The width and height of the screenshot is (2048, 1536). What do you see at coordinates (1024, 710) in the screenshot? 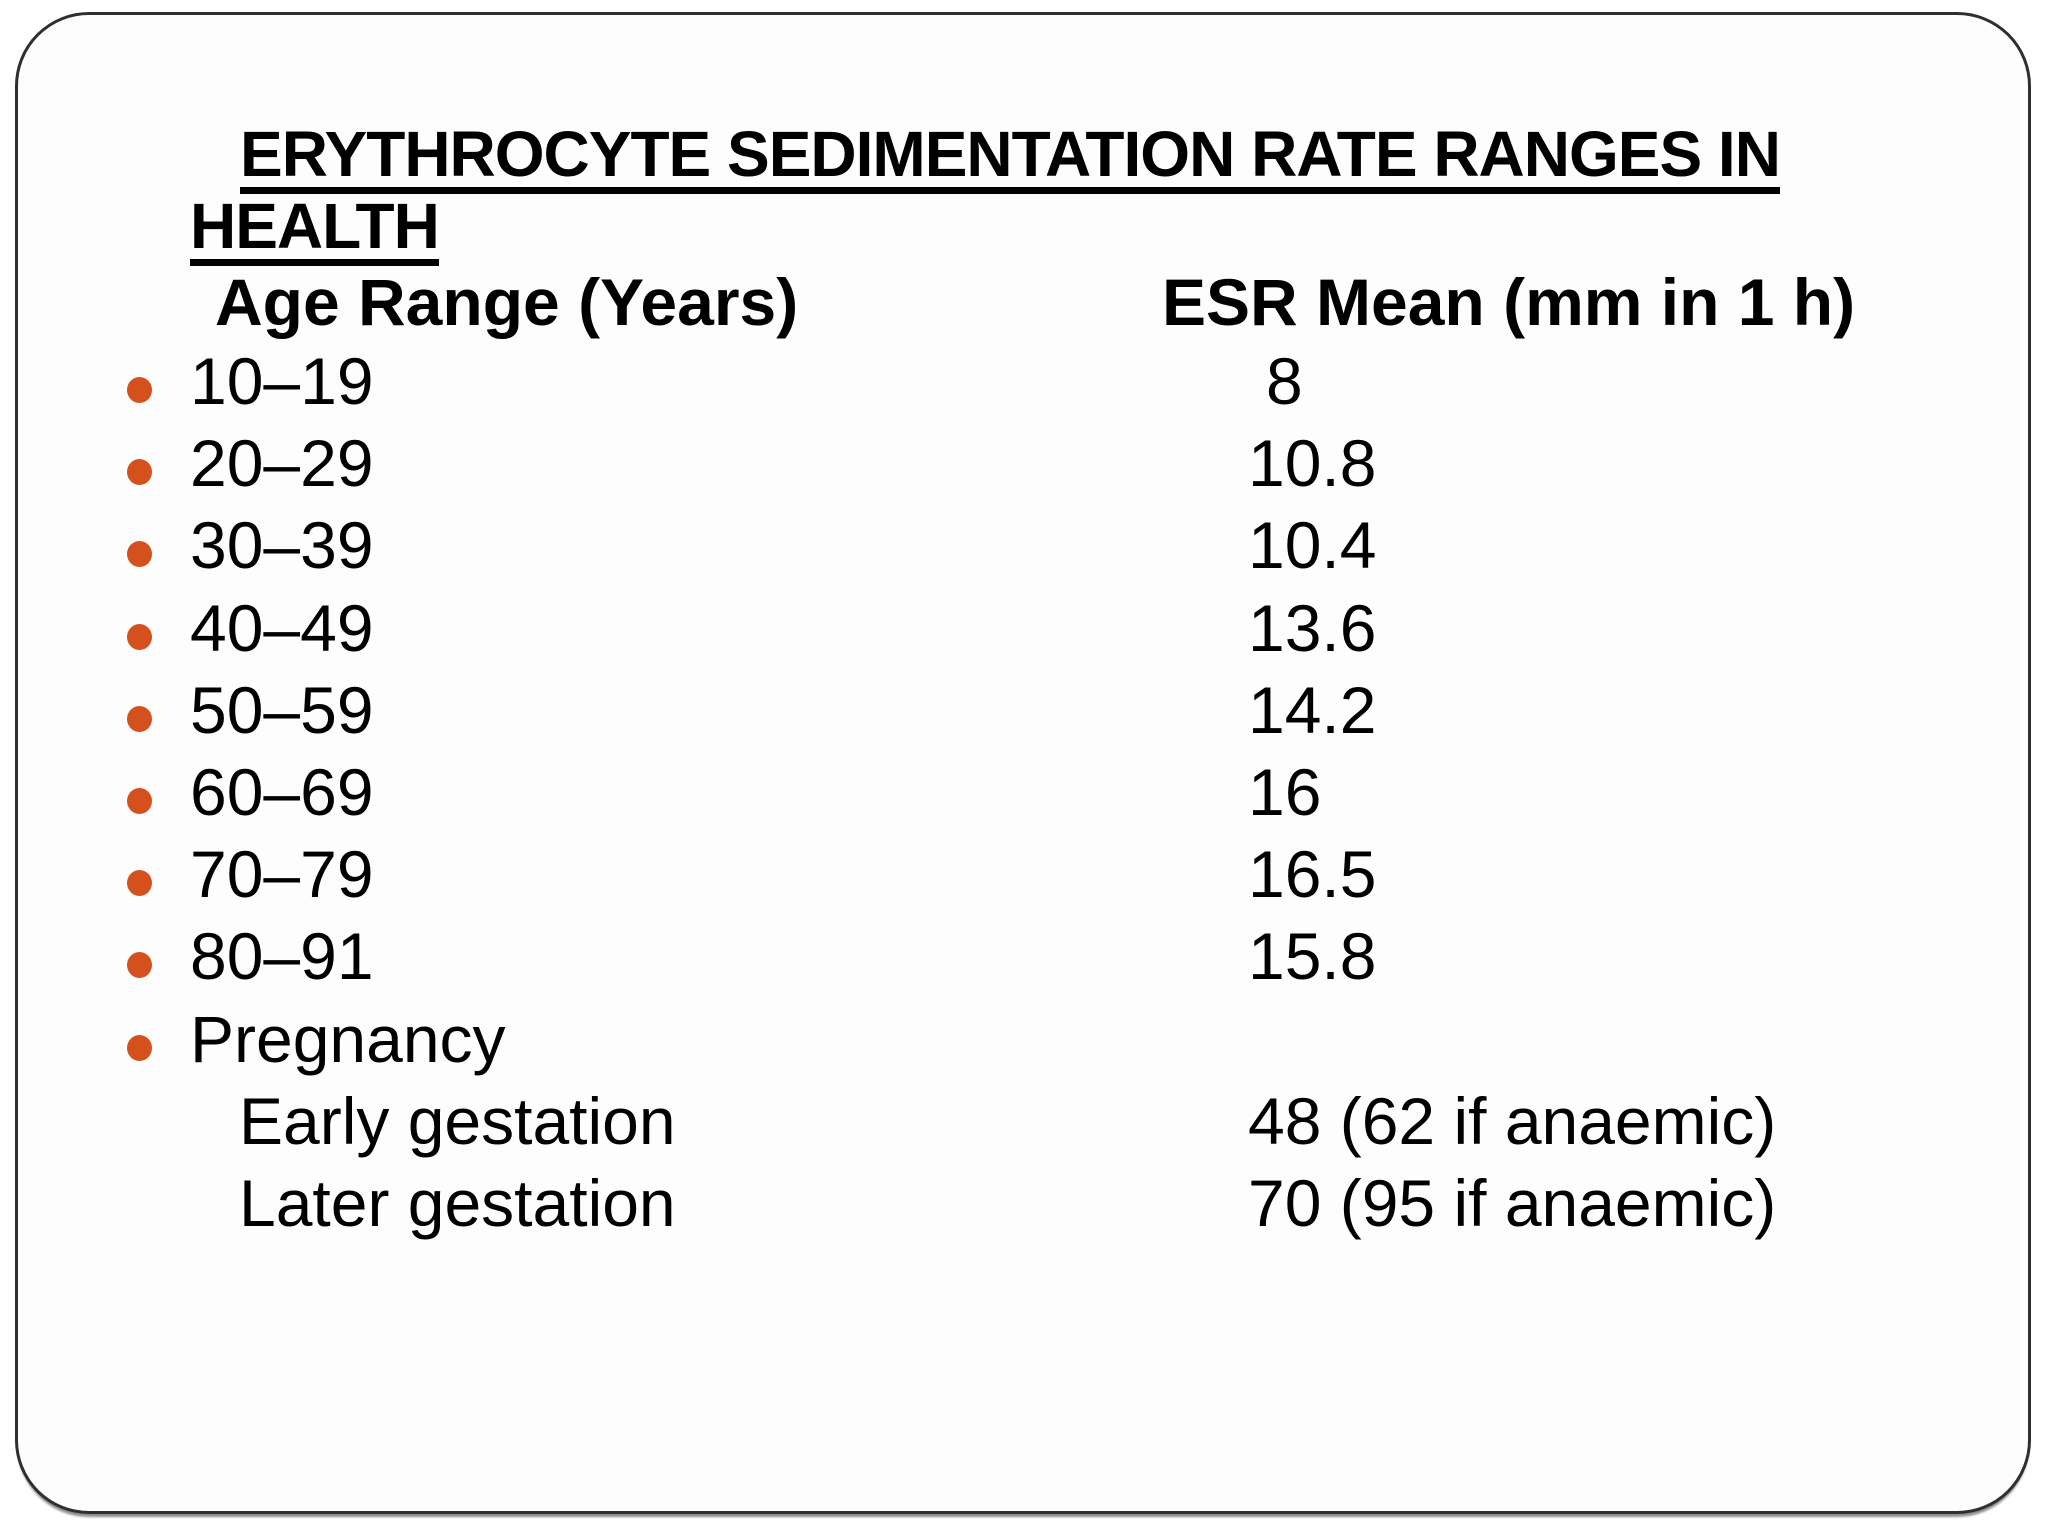
I see `table-row: 50–59 14.2` at bounding box center [1024, 710].